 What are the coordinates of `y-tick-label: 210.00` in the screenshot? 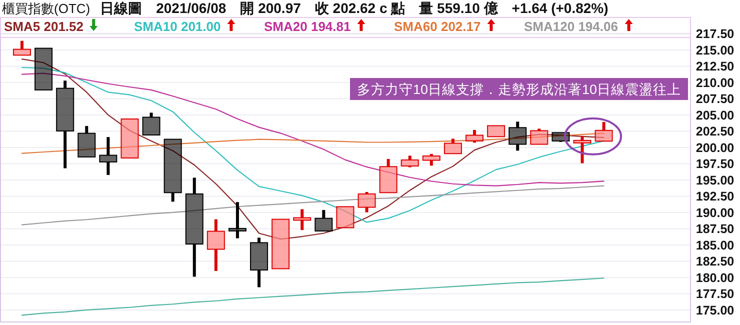 It's located at (715, 83).